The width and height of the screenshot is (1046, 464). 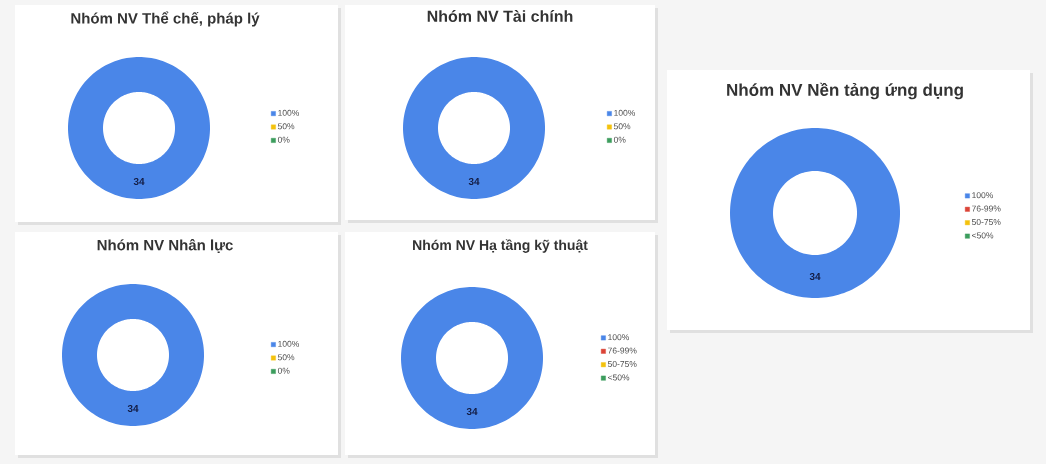 I want to click on chart-title: Nhóm NV Nền tảng ứng dụng, so click(x=845, y=91).